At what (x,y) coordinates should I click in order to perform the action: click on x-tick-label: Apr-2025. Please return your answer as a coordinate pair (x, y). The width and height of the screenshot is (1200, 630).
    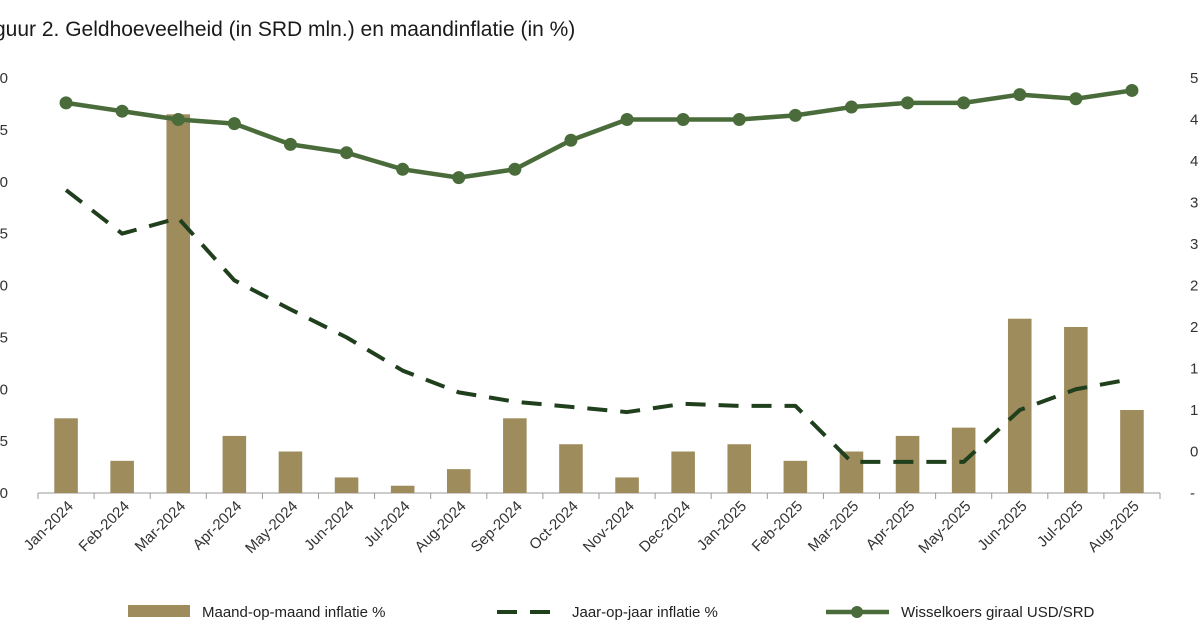
    Looking at the image, I should click on (891, 526).